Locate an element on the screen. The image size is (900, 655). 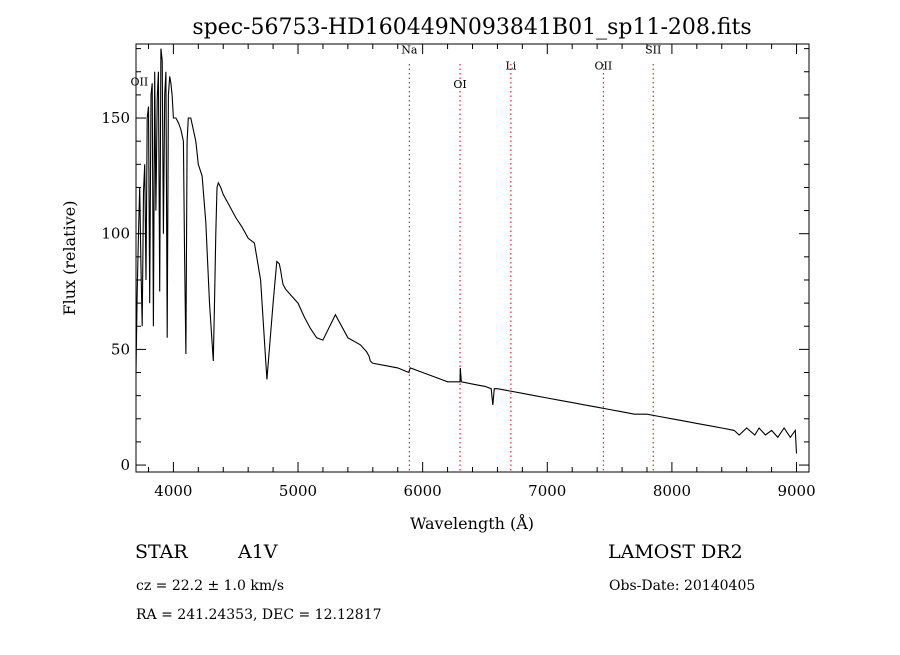
x-tick-label: 4000 is located at coordinates (173, 491).